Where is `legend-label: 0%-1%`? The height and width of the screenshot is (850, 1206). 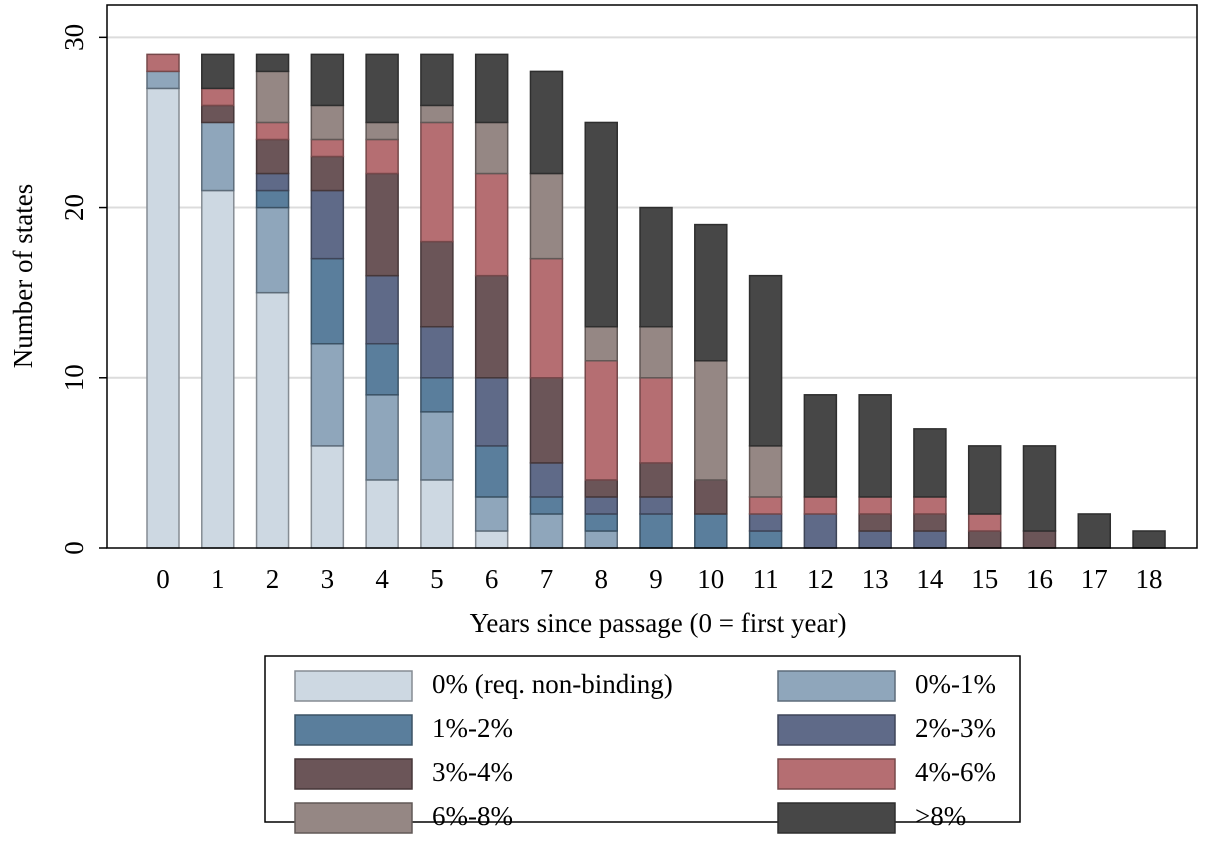 legend-label: 0%-1% is located at coordinates (955, 684).